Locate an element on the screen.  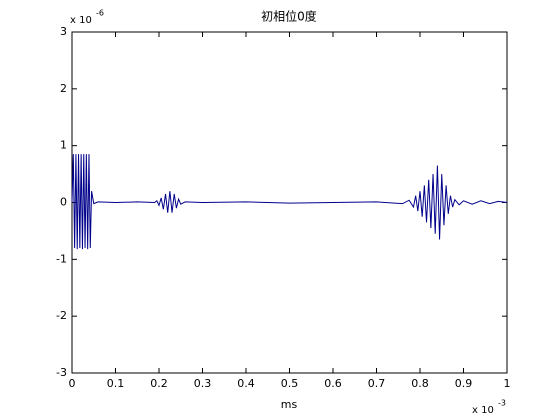
y-tick-label: -3 is located at coordinates (61, 372).